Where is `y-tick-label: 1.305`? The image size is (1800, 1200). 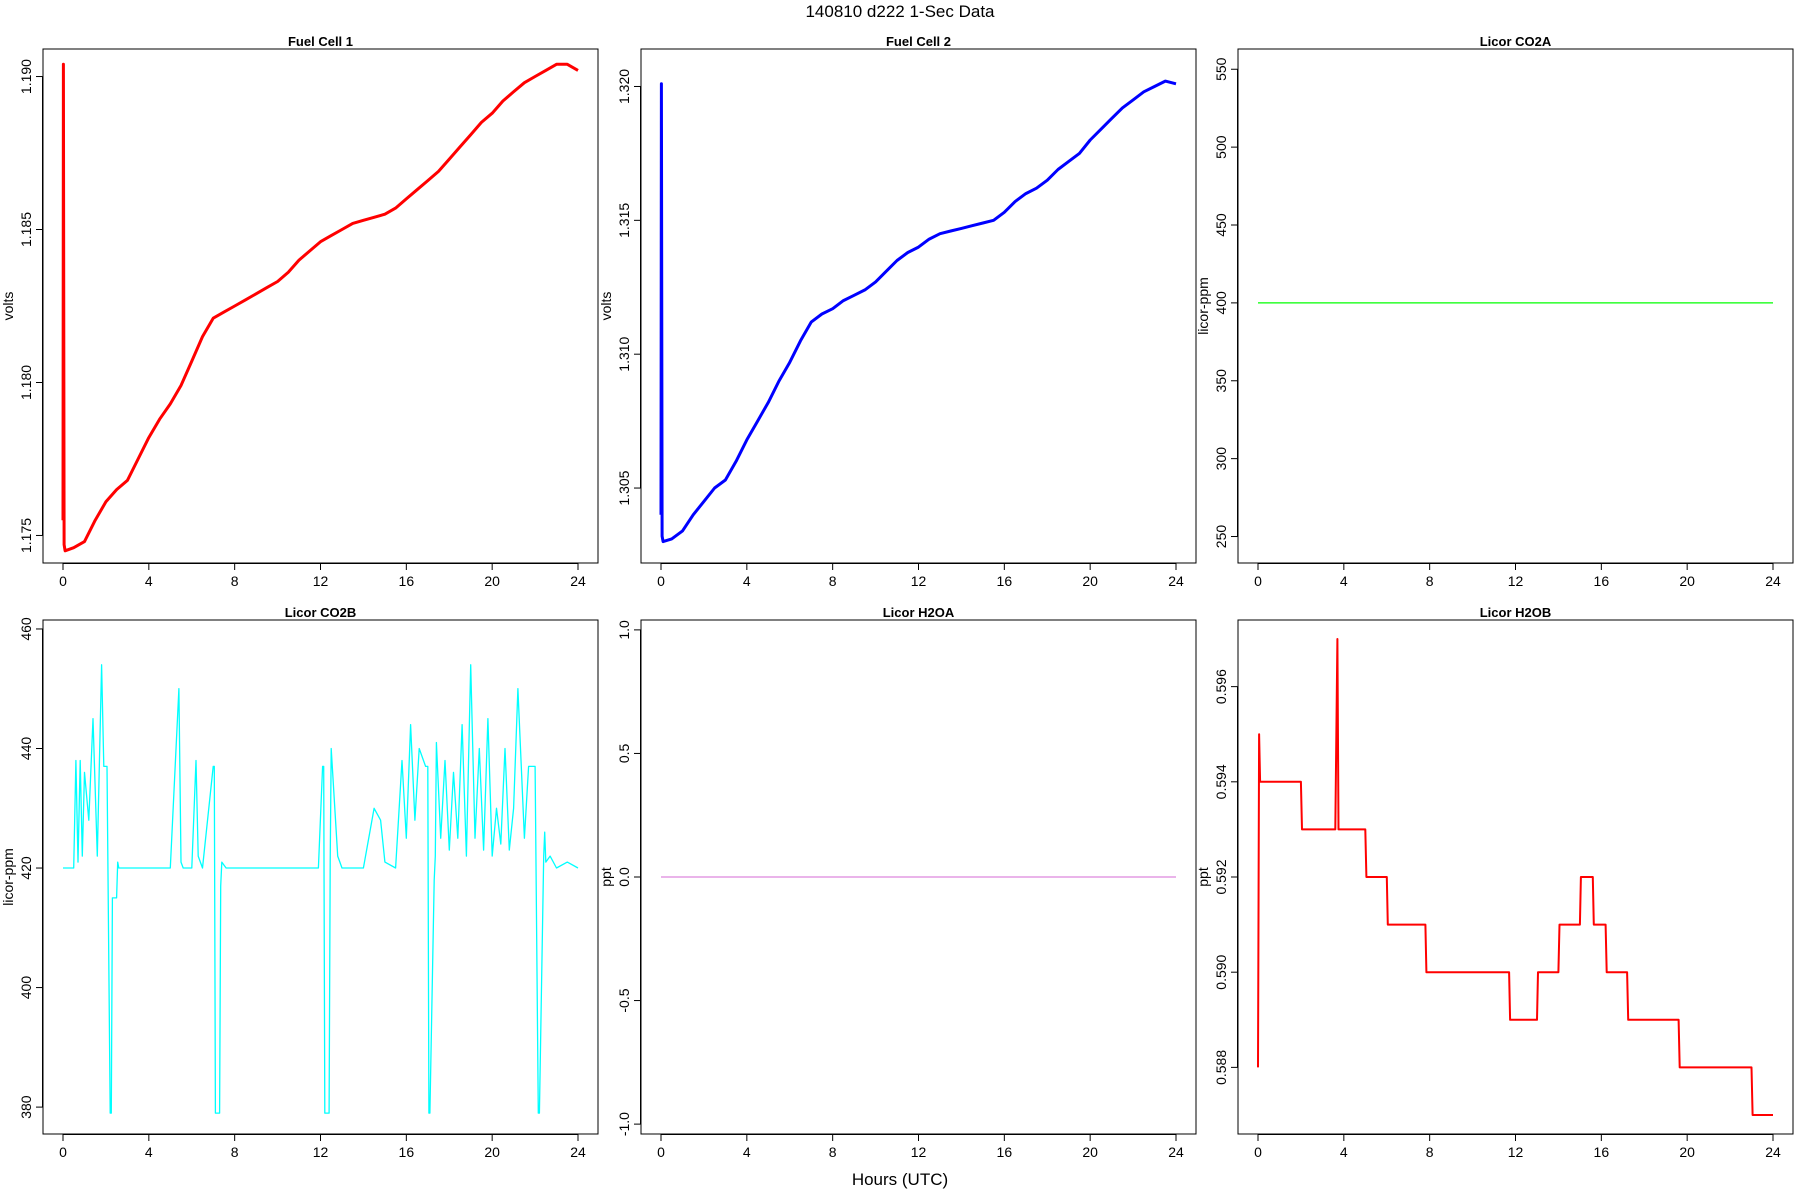
y-tick-label: 1.305 is located at coordinates (624, 487).